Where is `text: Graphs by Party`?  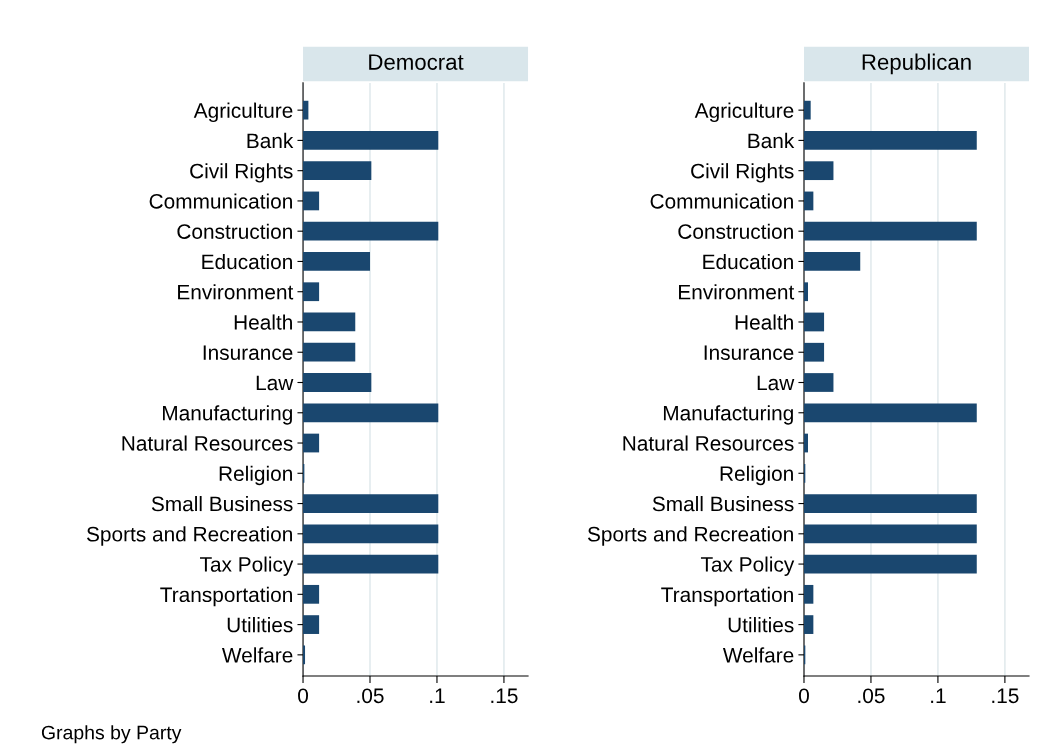
text: Graphs by Party is located at coordinates (111, 734).